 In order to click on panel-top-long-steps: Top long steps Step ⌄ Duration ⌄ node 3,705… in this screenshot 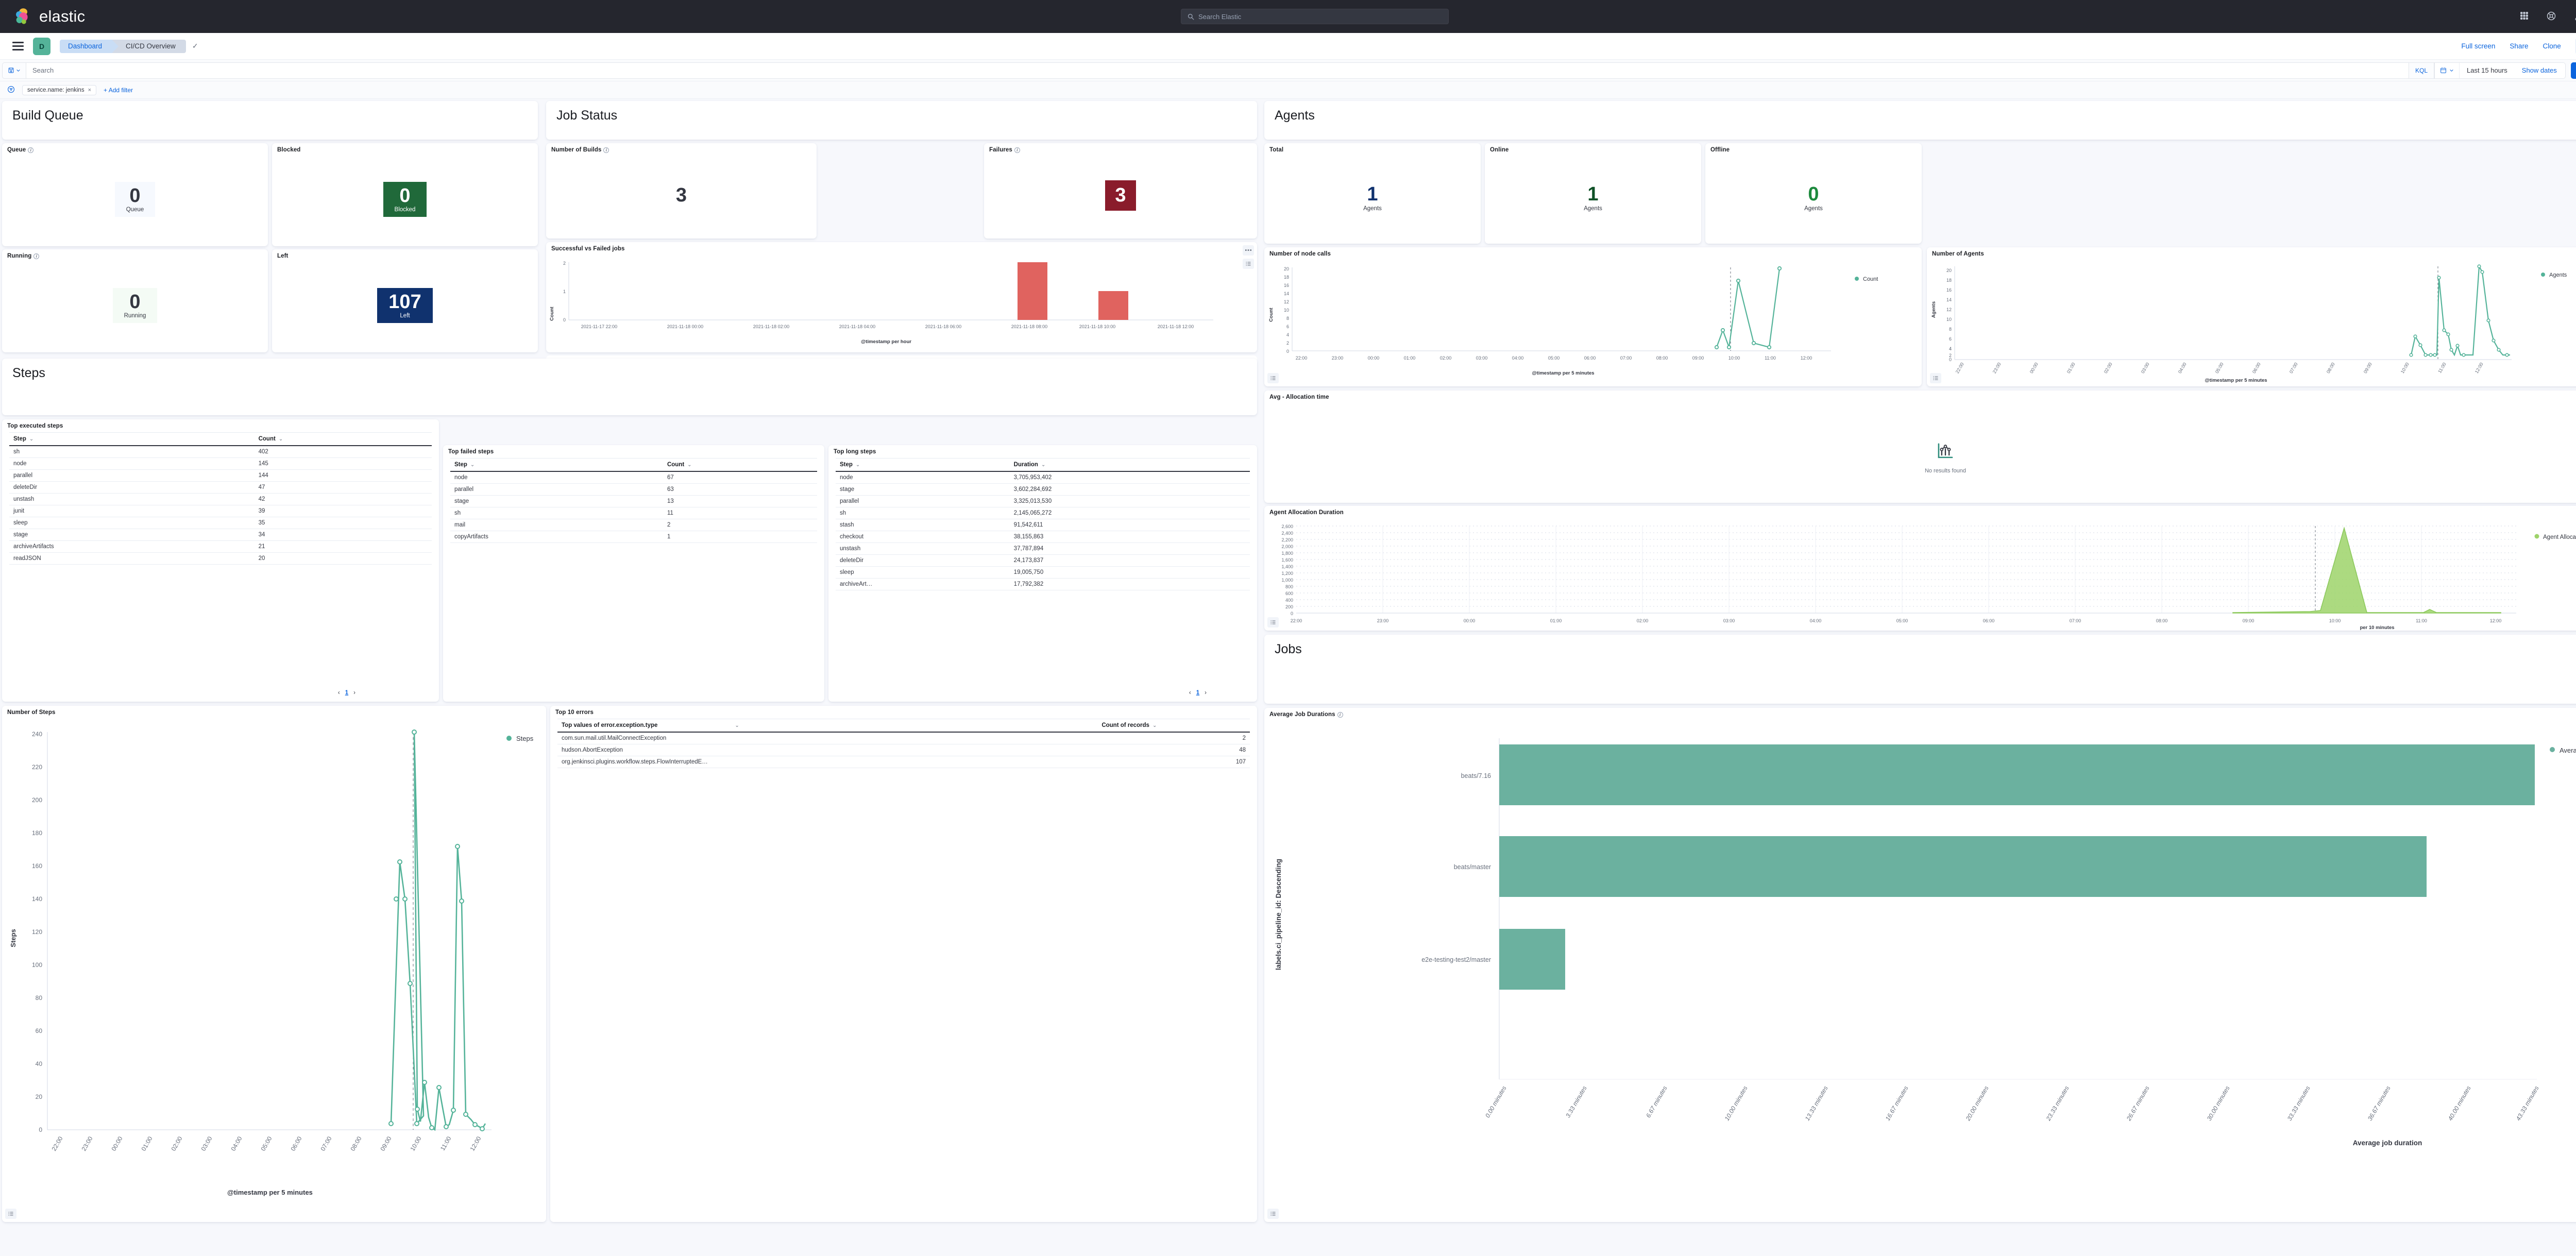, I will do `click(1042, 573)`.